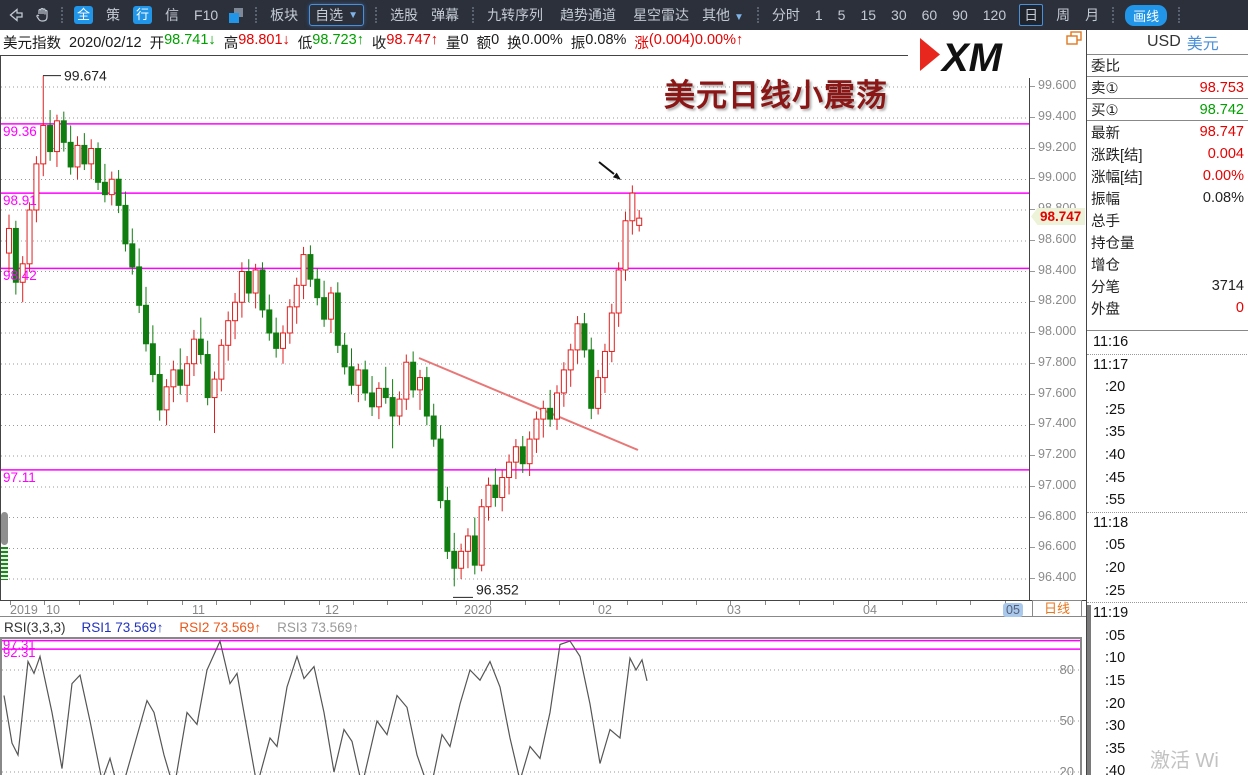 The height and width of the screenshot is (775, 1248). Describe the element at coordinates (4, 563) in the screenshot. I see `left-volume-slider` at that location.